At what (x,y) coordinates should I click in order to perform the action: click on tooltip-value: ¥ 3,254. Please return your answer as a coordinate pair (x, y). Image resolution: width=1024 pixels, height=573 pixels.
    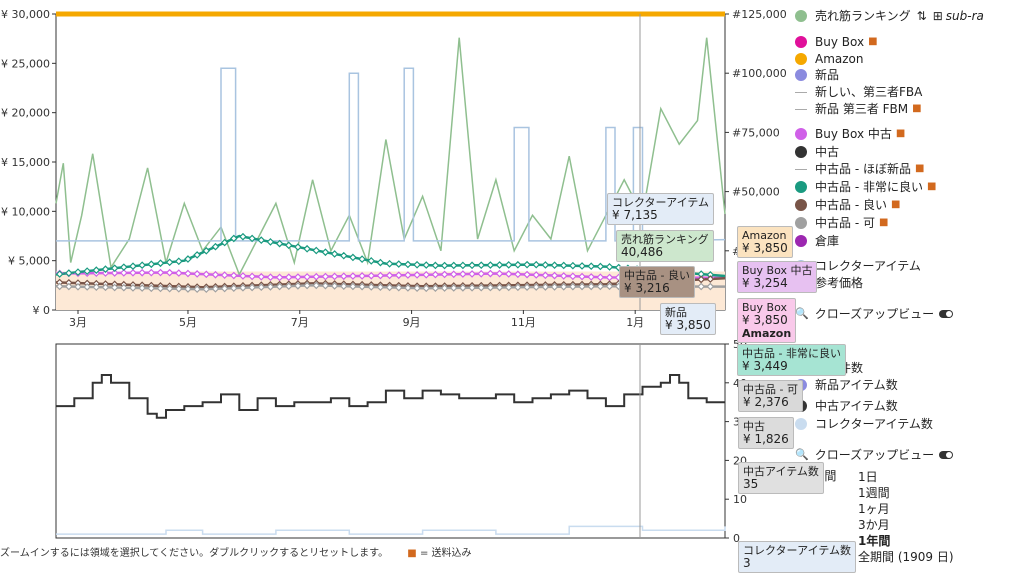
    Looking at the image, I should click on (765, 283).